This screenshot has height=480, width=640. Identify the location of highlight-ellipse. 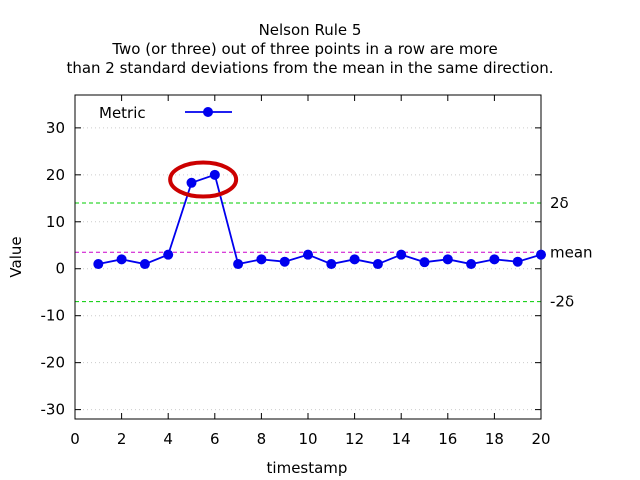
(203, 179).